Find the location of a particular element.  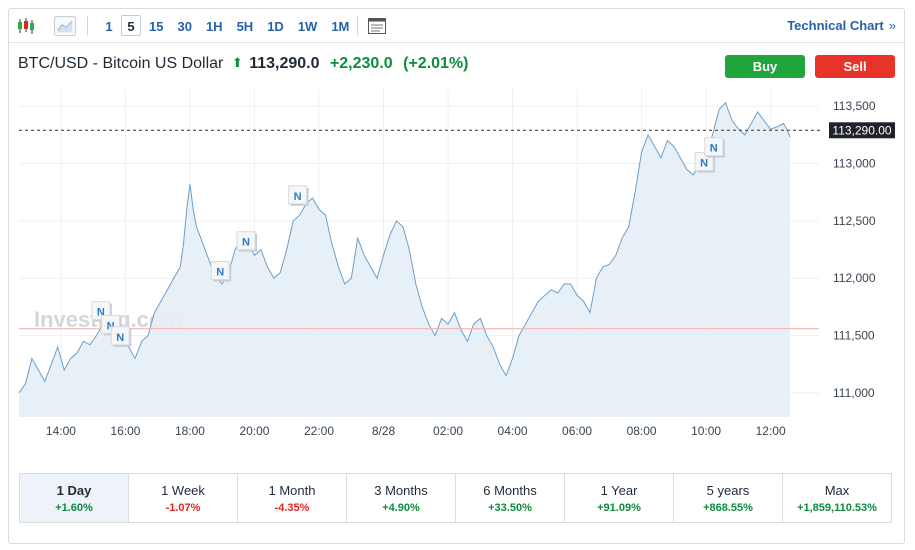

range-label: 1 Year is located at coordinates (619, 490).